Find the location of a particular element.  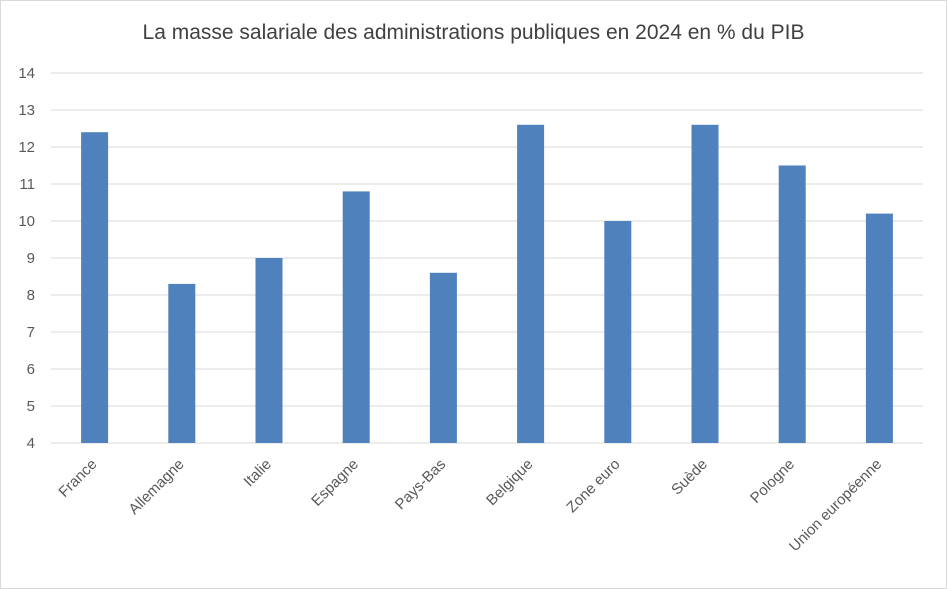

y-tick-label: 4 is located at coordinates (31, 443).